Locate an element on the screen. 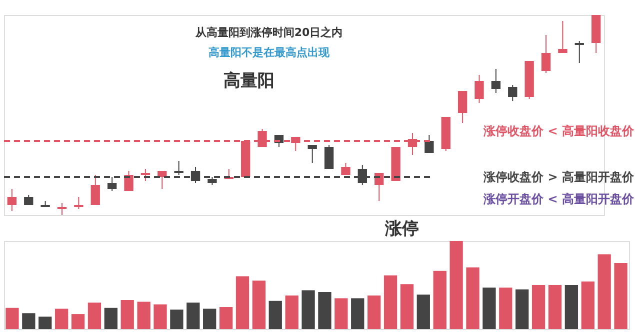 The width and height of the screenshot is (635, 333). ref-line-label: 涨停收盘价 < 高量阳收盘价 is located at coordinates (558, 131).